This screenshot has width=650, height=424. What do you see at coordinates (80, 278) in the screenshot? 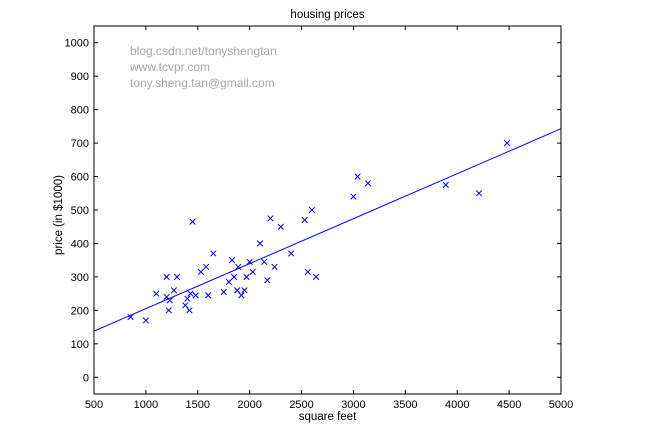
I see `y-tick-label: 300` at bounding box center [80, 278].